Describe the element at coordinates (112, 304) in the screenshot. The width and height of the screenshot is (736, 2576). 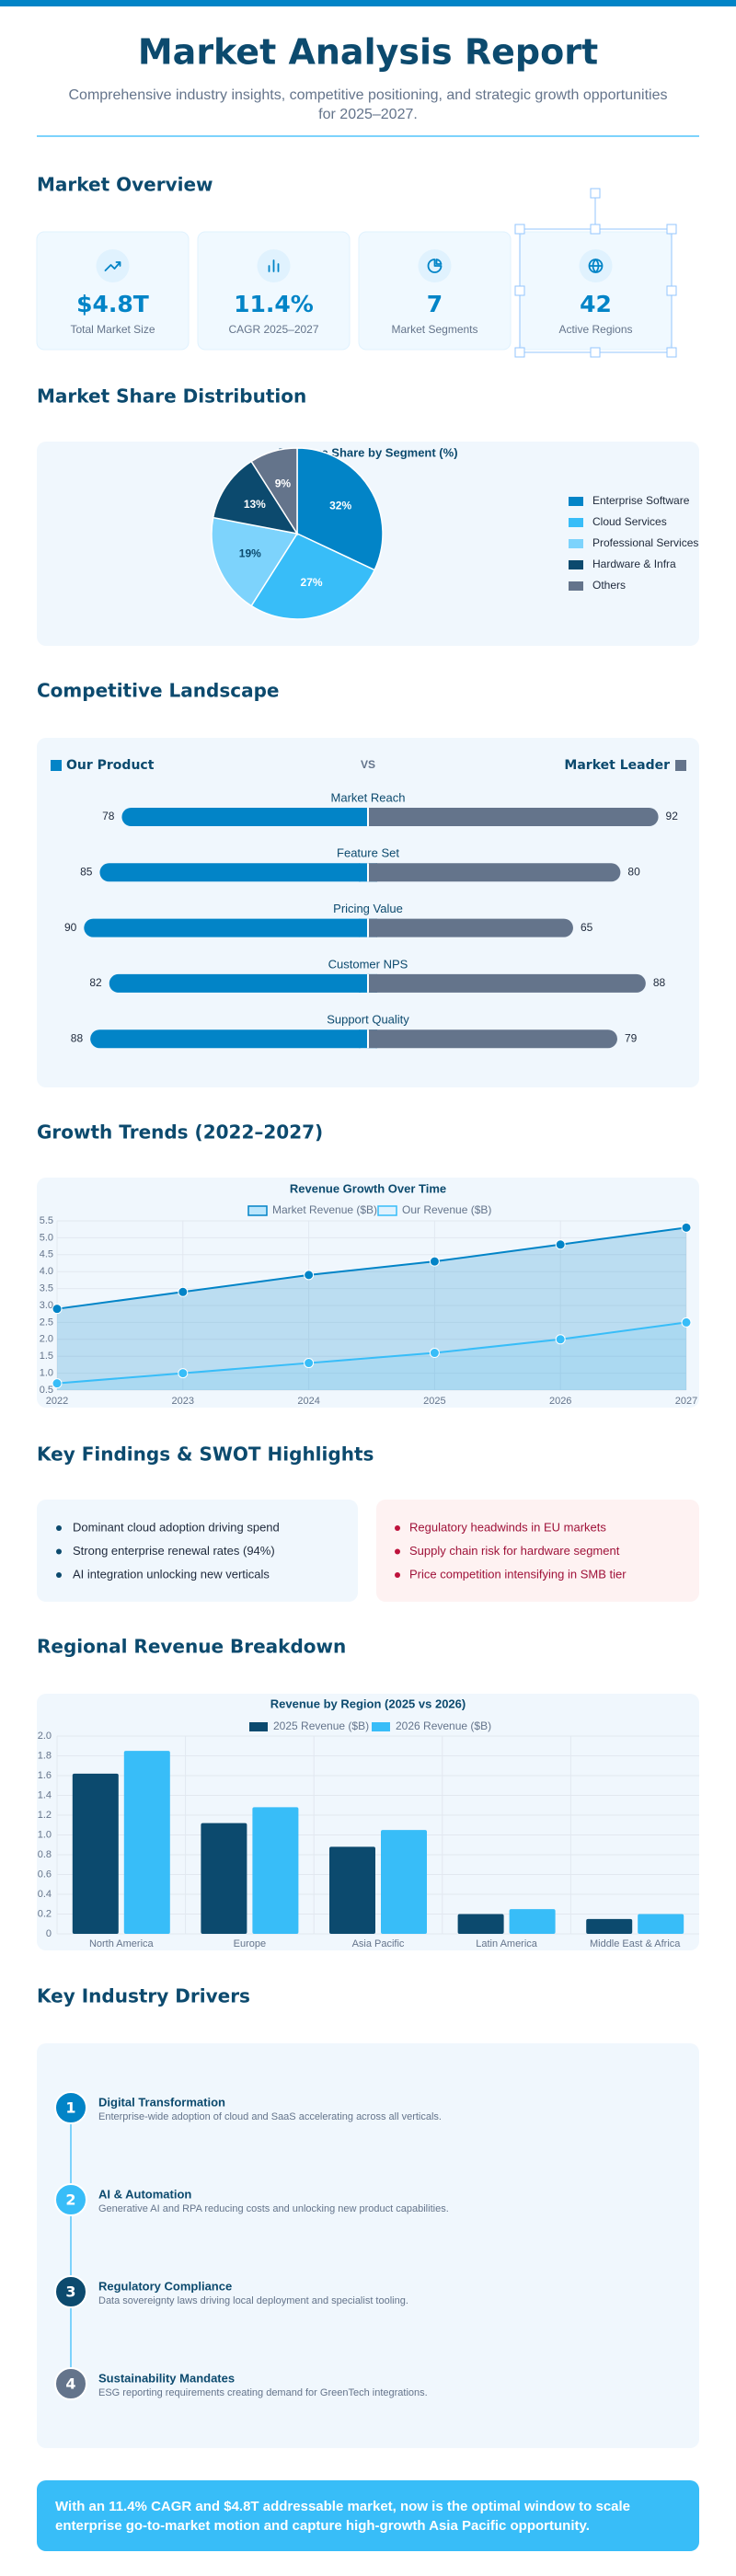
I see `kpi-value: $4.8T` at that location.